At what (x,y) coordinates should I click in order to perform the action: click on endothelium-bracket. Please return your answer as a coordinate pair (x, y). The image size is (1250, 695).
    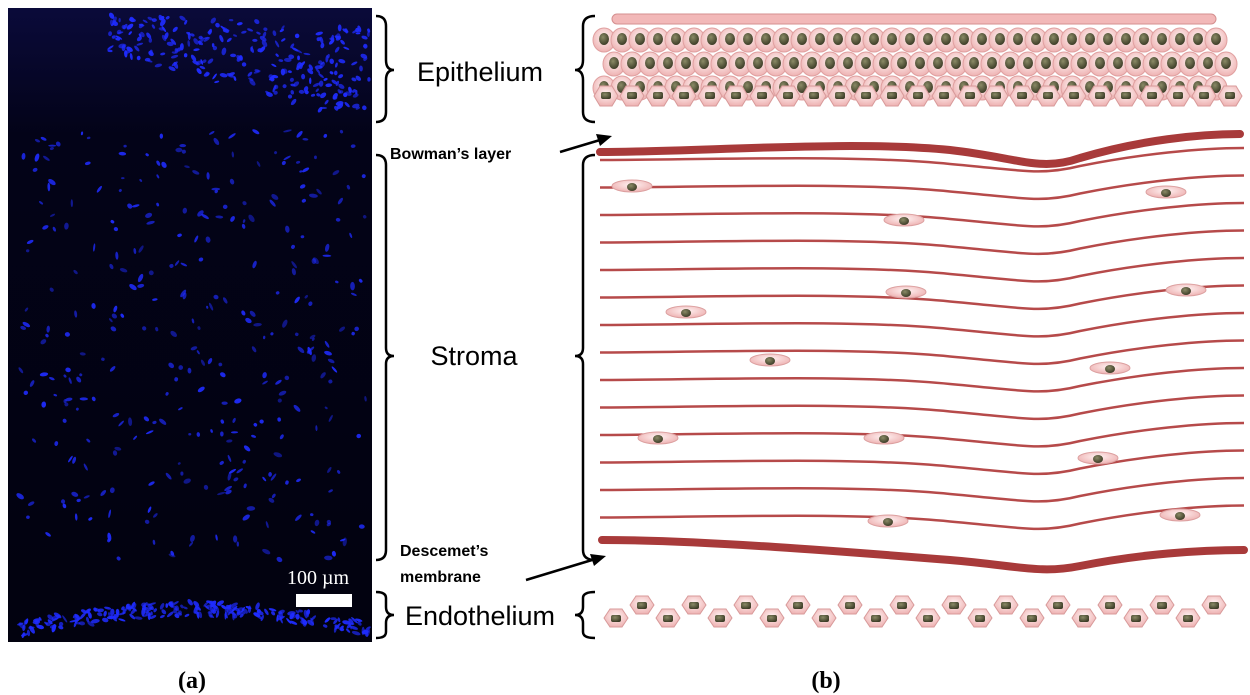
    Looking at the image, I should click on (385, 615).